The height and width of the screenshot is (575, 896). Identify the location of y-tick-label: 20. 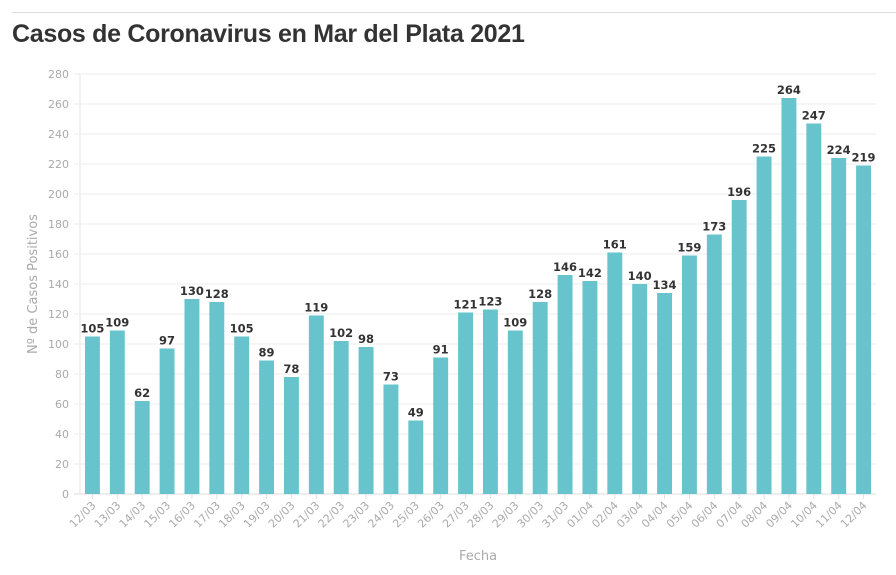
(62, 464).